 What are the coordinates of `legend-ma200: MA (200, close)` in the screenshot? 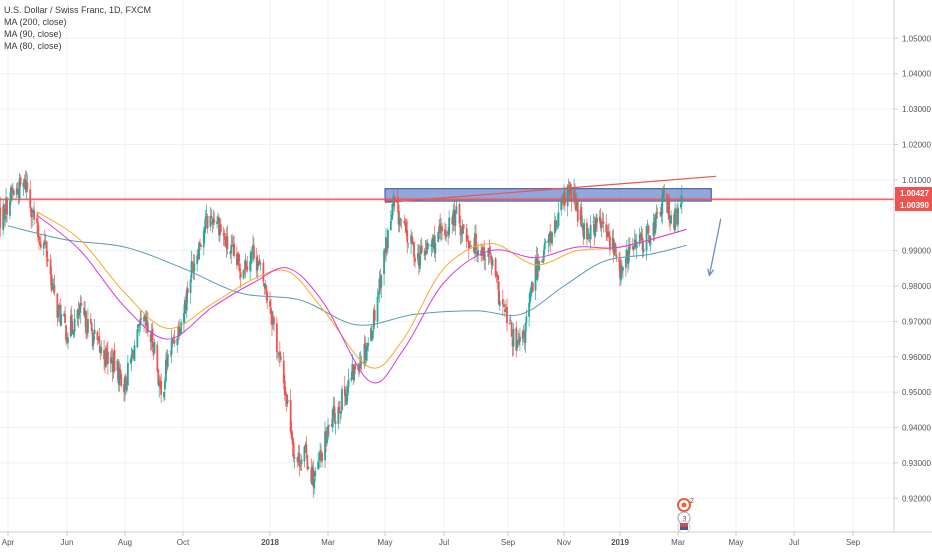 It's located at (77, 22).